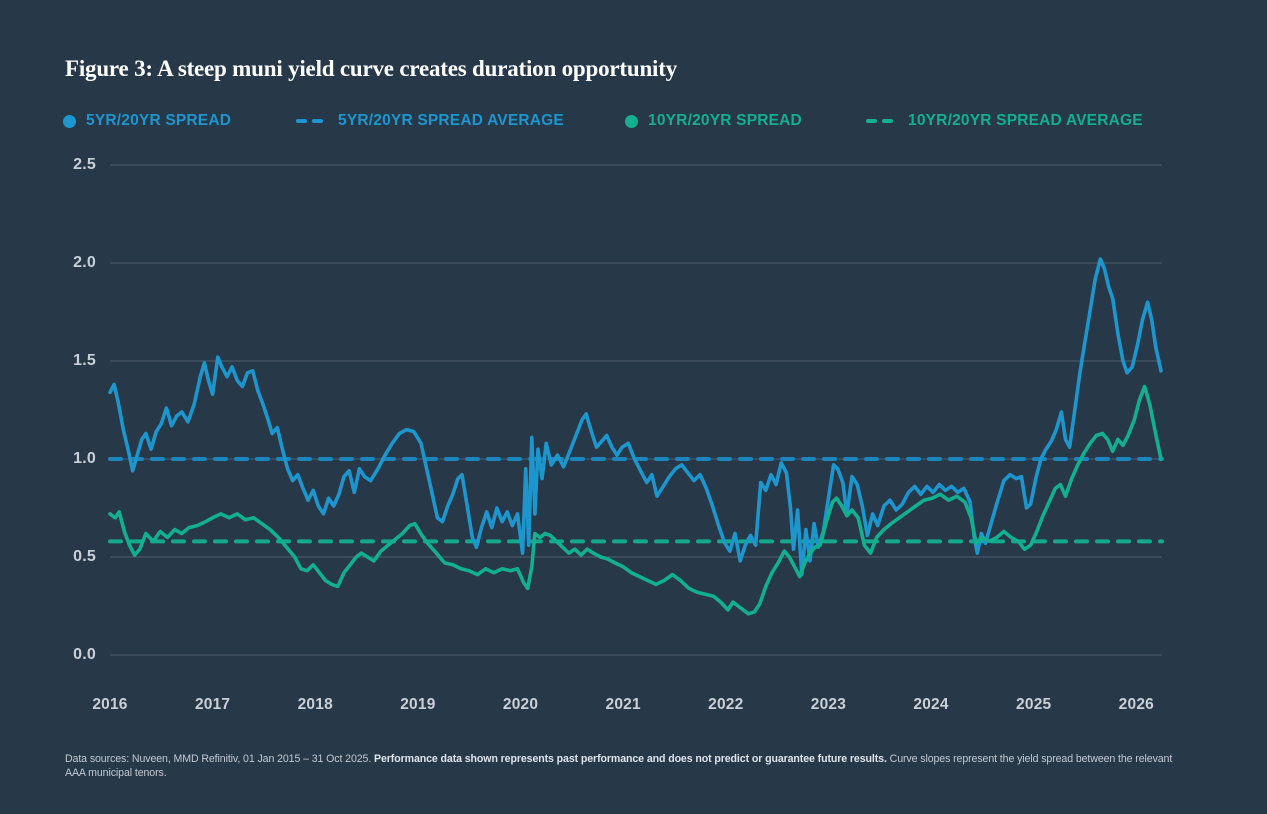  I want to click on legend-label: 5YR/20YR SPREAD, so click(159, 120).